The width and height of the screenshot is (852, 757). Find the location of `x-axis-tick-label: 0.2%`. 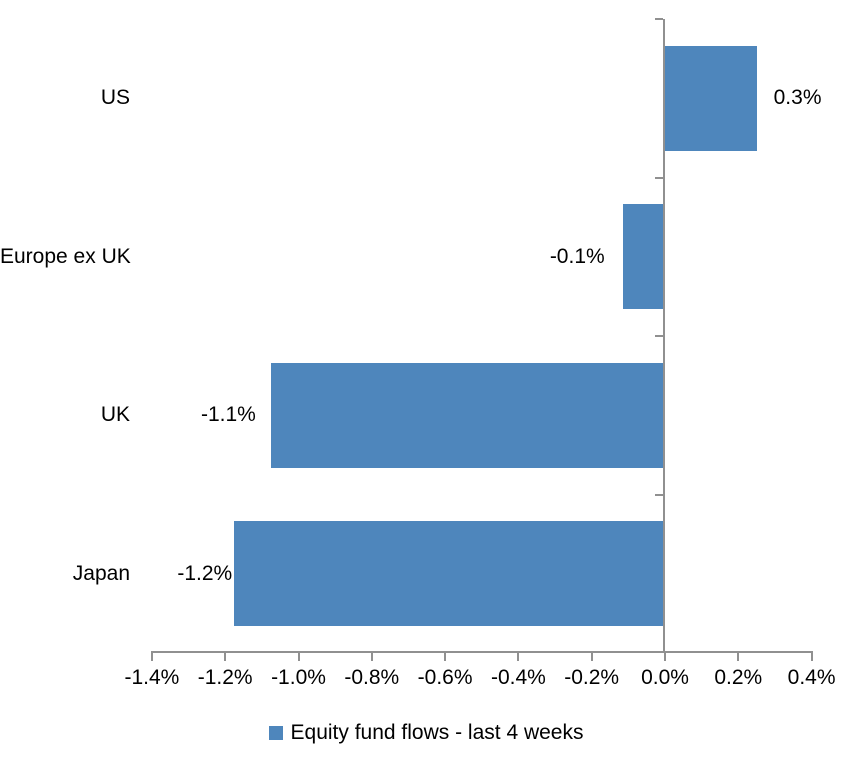

x-axis-tick-label: 0.2% is located at coordinates (738, 677).